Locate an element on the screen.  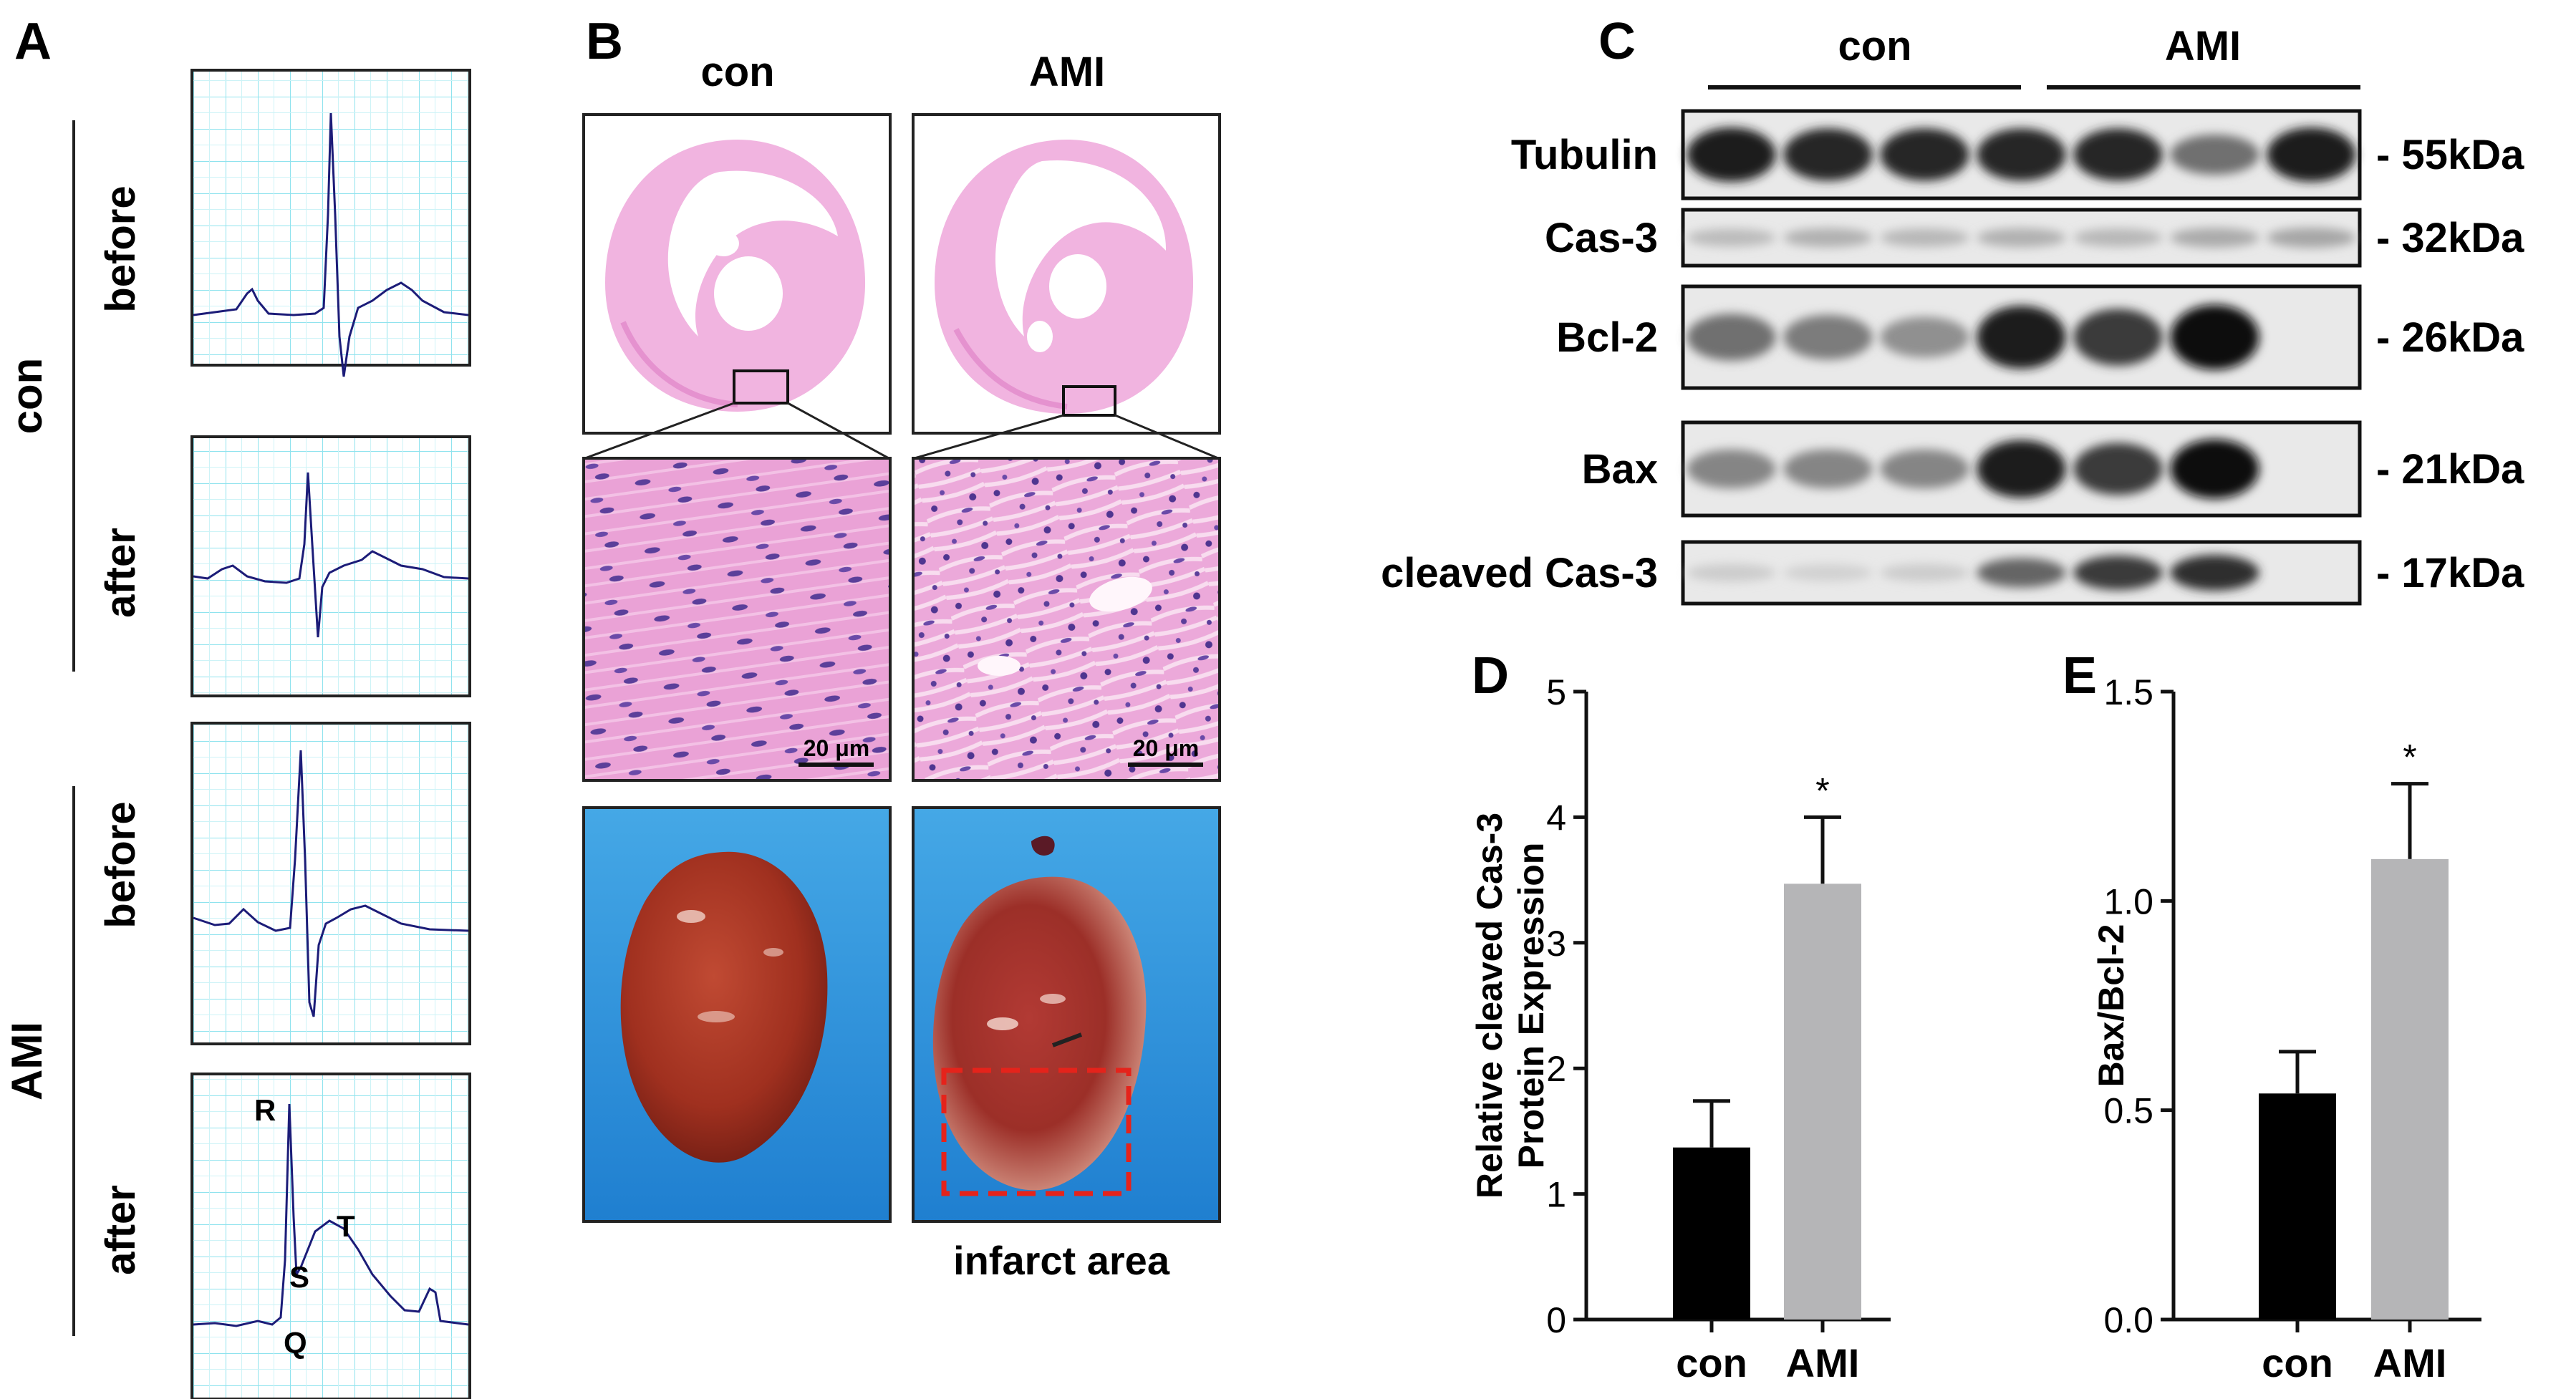
infarct-area-label: infarct area is located at coordinates (1061, 1260).